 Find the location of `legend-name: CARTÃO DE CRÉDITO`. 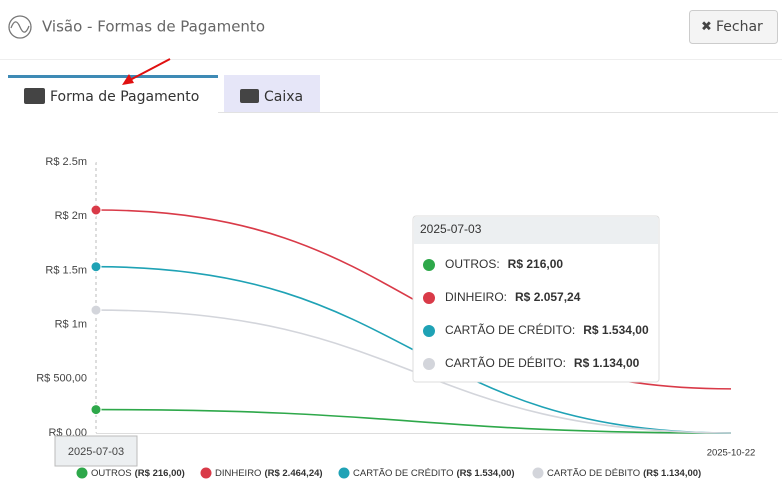

legend-name: CARTÃO DE CRÉDITO is located at coordinates (403, 473).